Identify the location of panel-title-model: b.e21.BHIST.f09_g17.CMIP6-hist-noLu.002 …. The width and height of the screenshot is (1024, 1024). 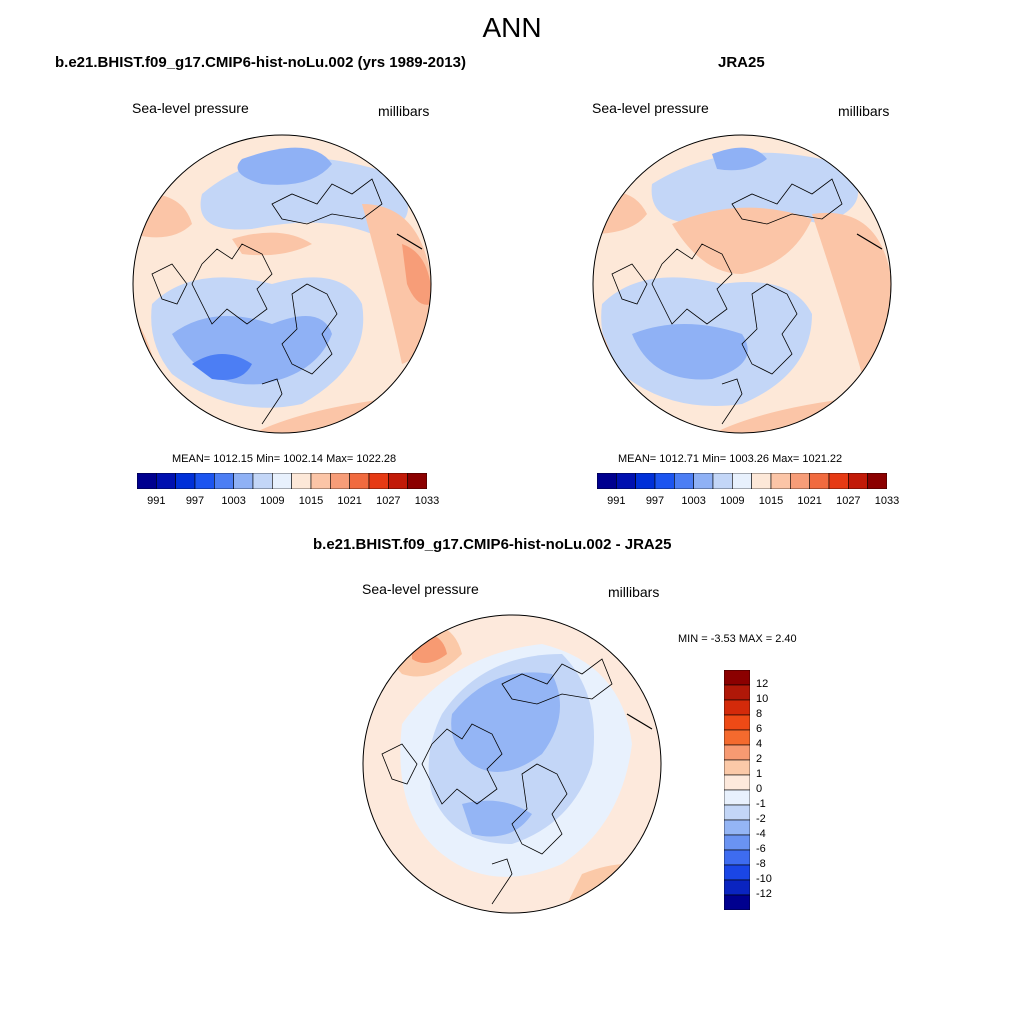
(260, 62).